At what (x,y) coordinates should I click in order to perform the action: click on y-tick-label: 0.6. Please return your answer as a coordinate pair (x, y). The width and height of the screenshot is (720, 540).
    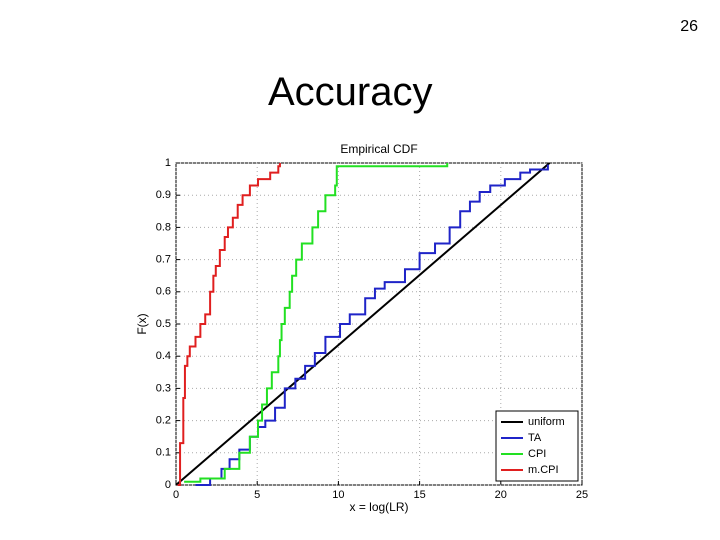
    Looking at the image, I should click on (163, 292).